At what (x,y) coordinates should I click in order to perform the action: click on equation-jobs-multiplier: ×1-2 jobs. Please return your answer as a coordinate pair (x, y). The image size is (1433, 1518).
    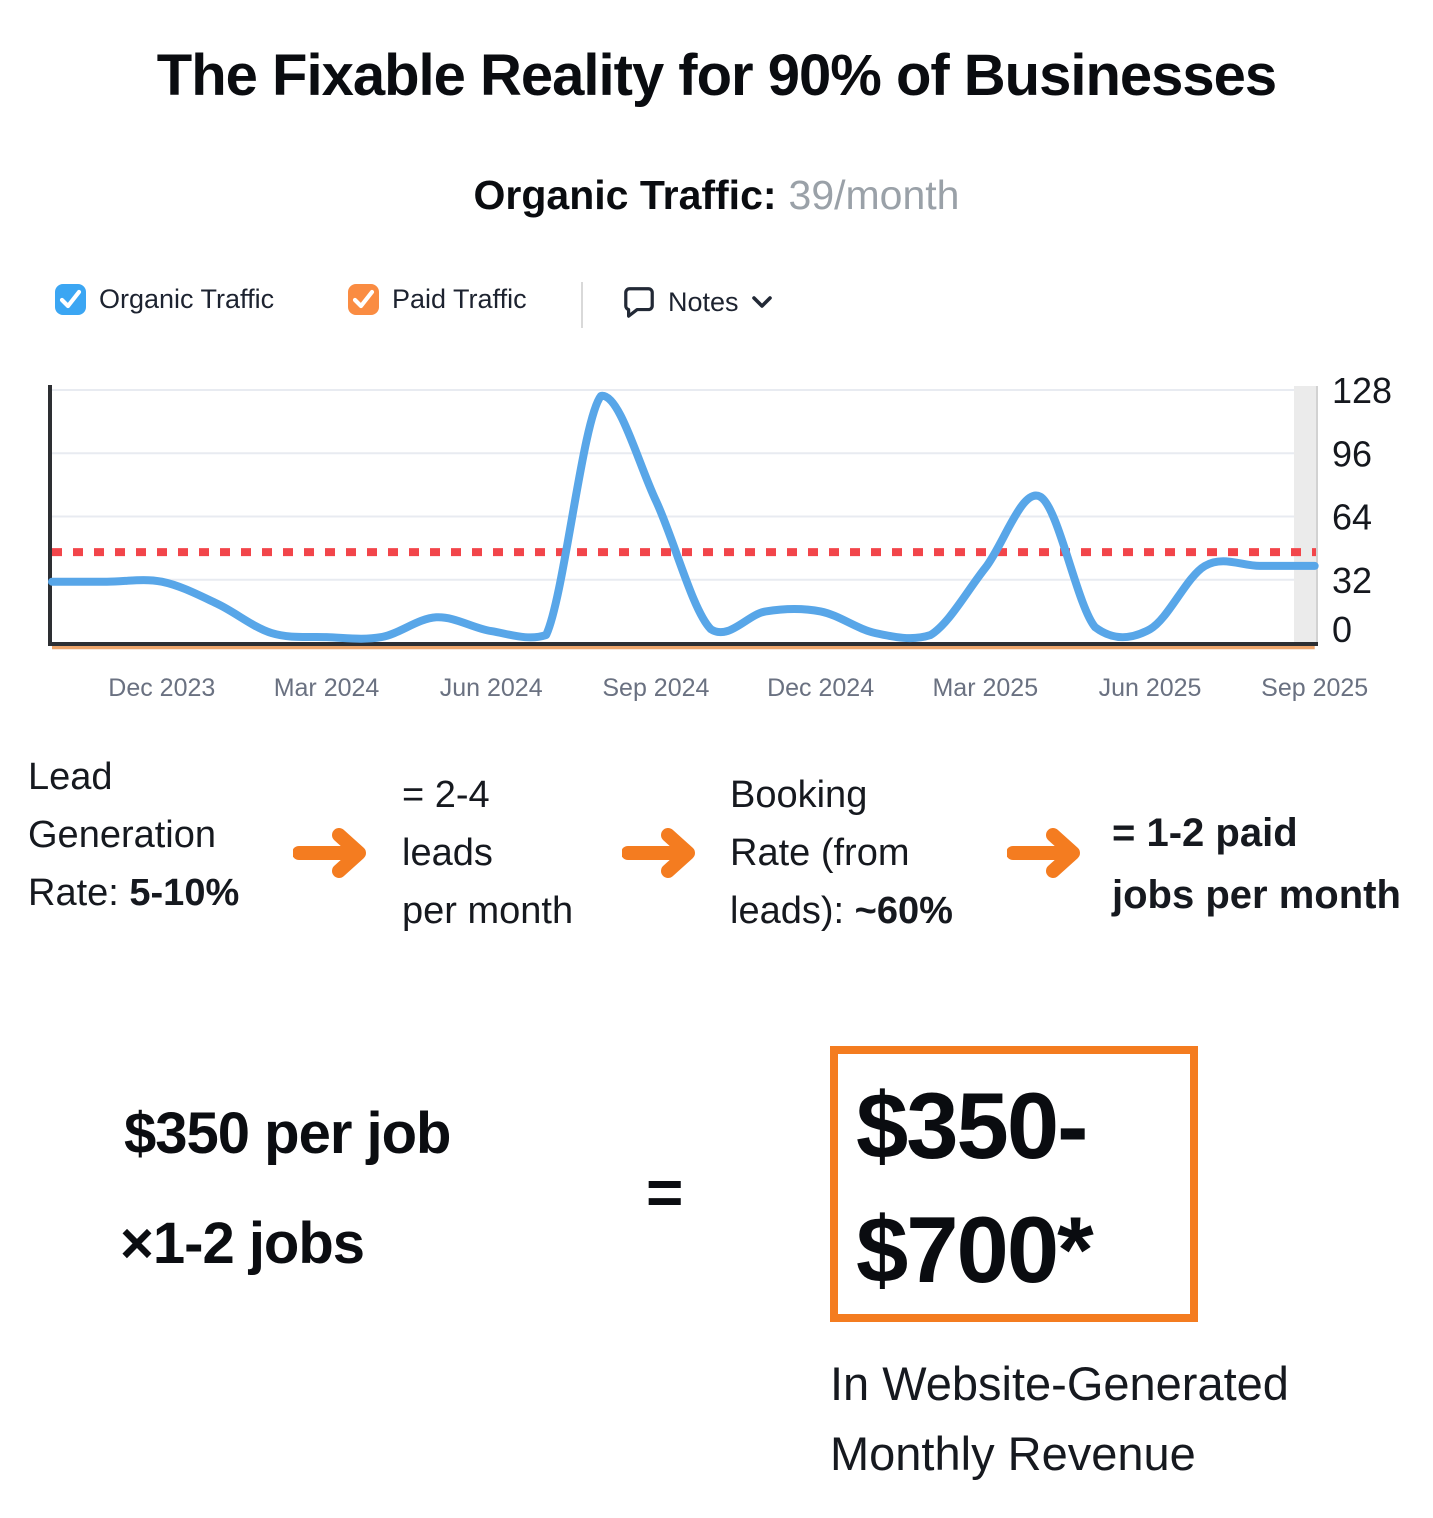
    Looking at the image, I should click on (242, 1243).